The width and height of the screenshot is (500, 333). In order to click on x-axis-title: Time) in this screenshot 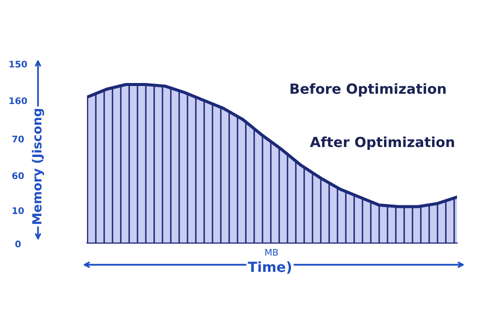, I will do `click(270, 267)`.